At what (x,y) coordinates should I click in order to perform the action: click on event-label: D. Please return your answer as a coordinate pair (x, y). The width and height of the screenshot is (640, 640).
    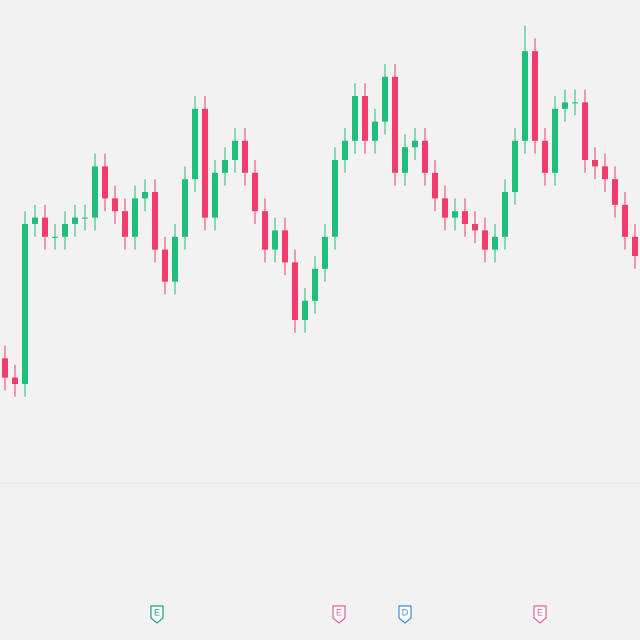
    Looking at the image, I should click on (405, 612).